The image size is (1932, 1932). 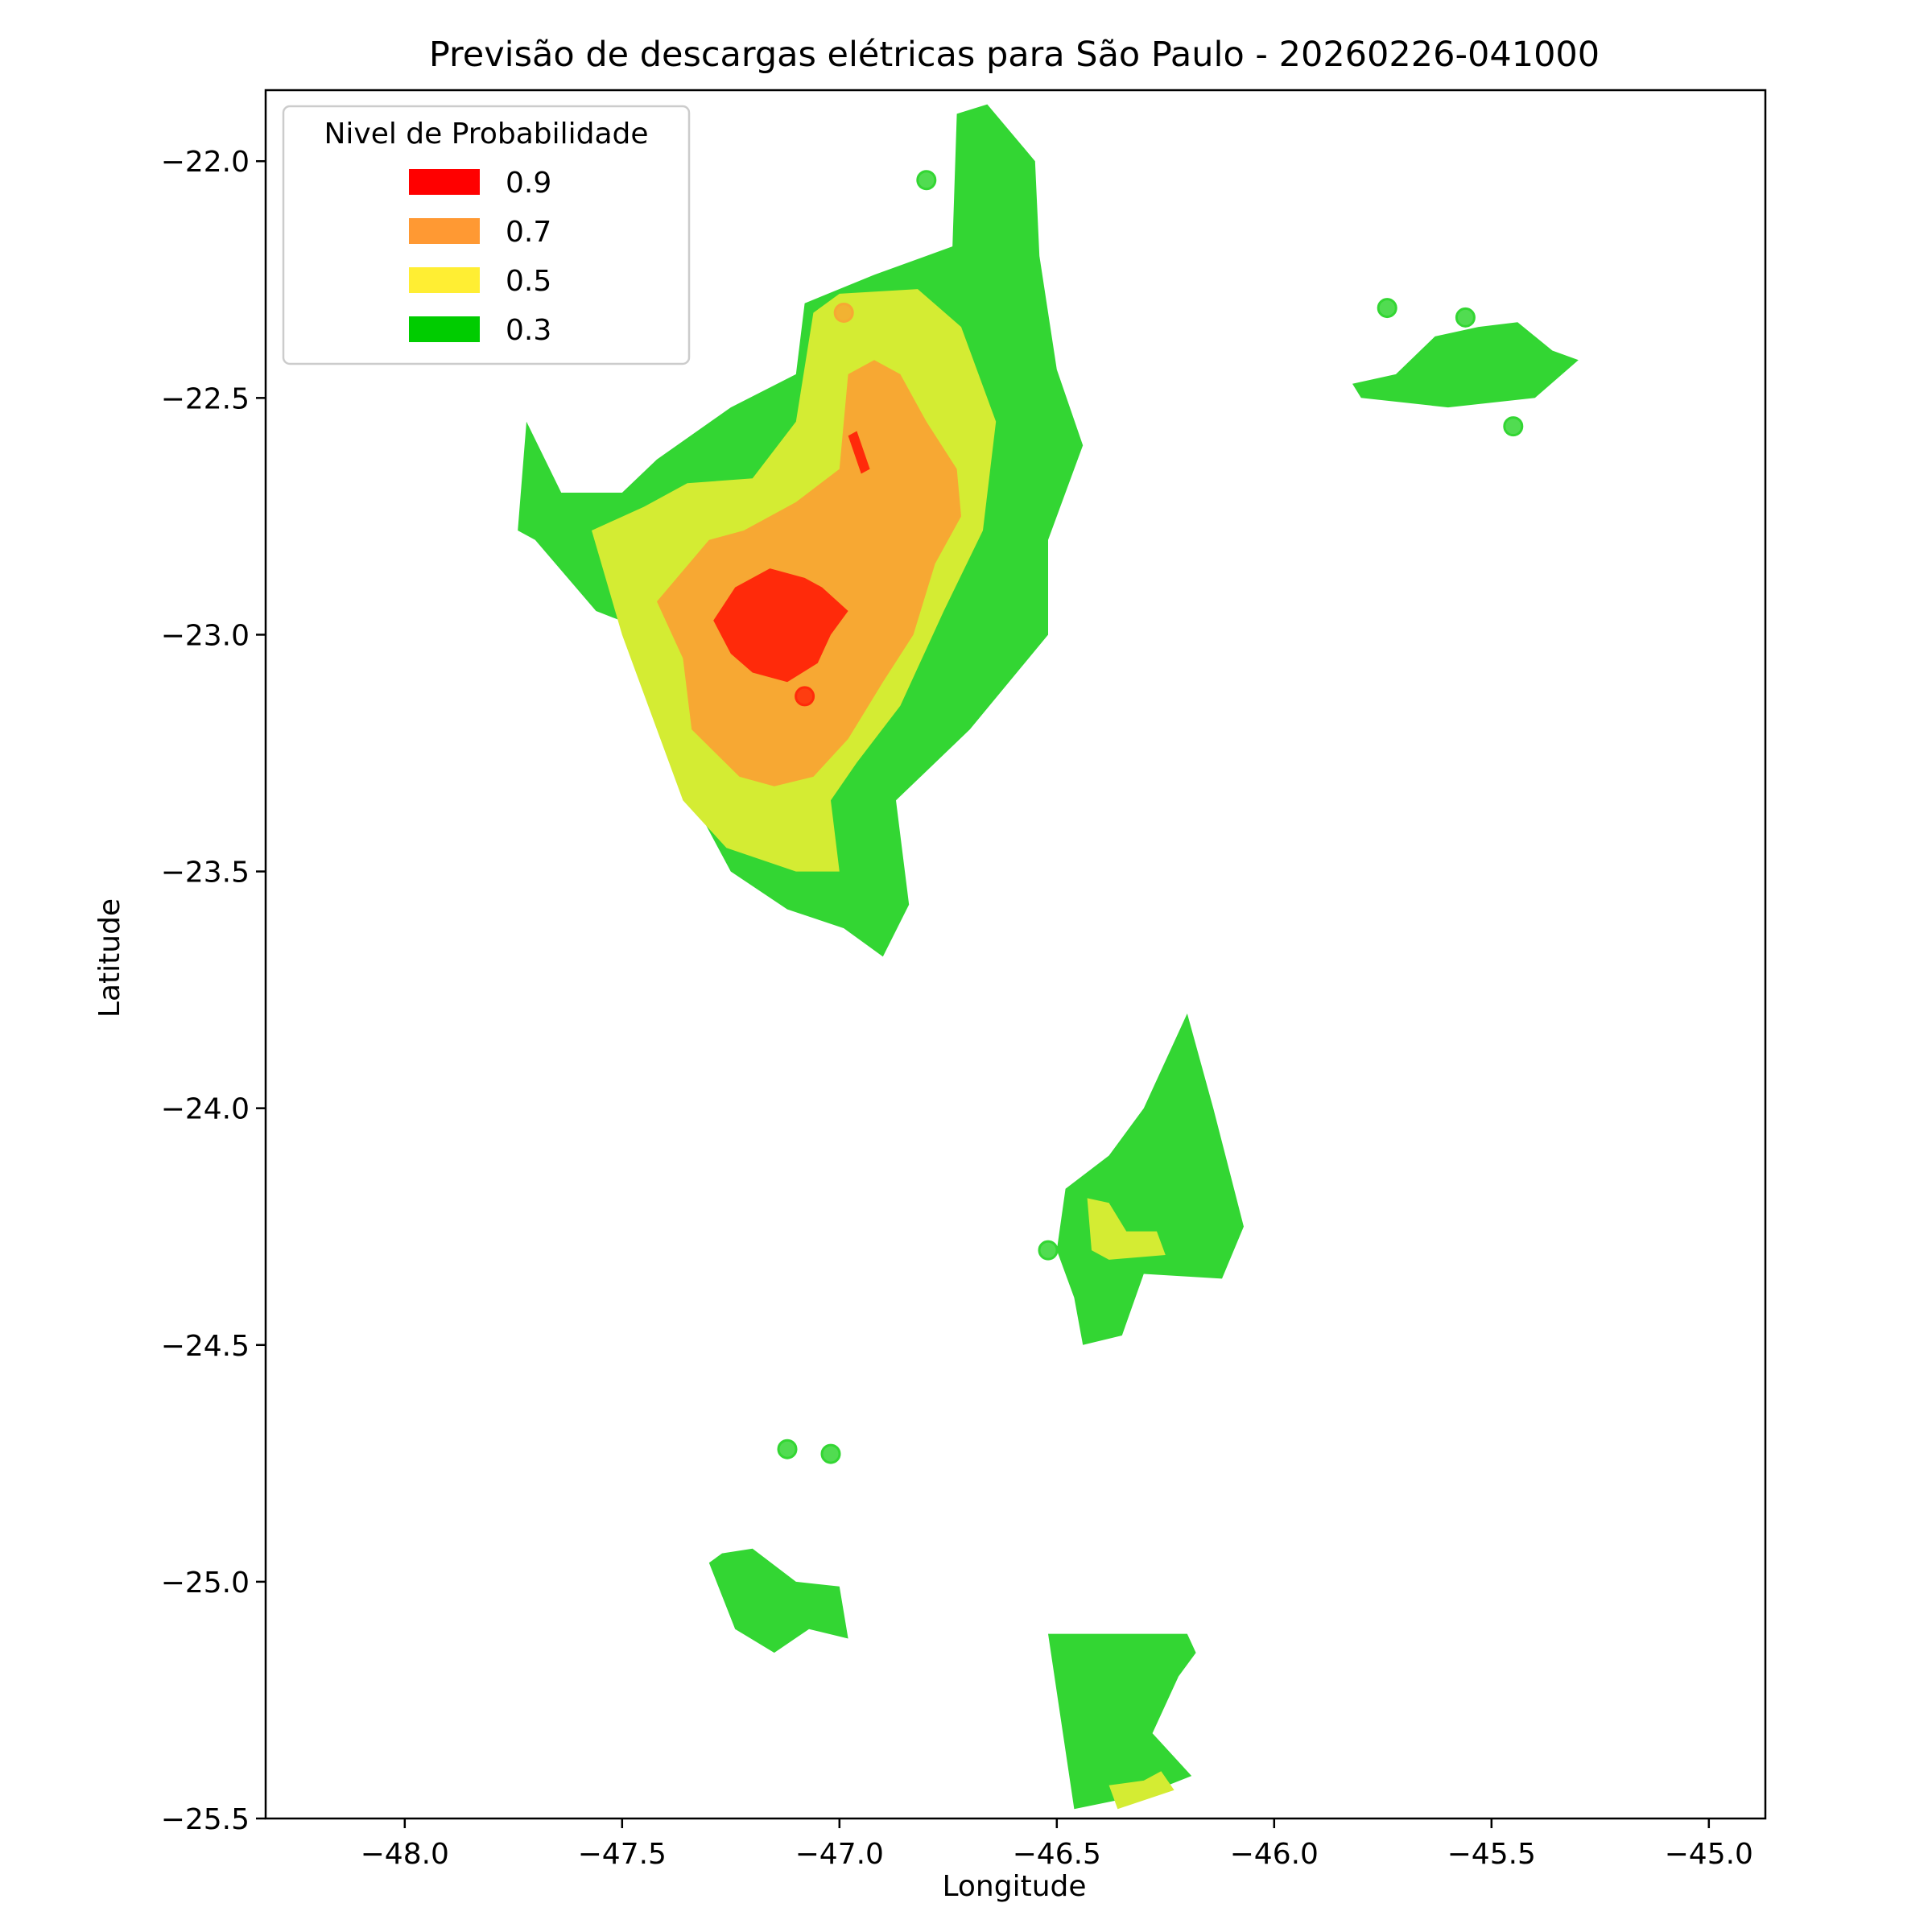 I want to click on y-tick-label: −25.5, so click(x=205, y=1819).